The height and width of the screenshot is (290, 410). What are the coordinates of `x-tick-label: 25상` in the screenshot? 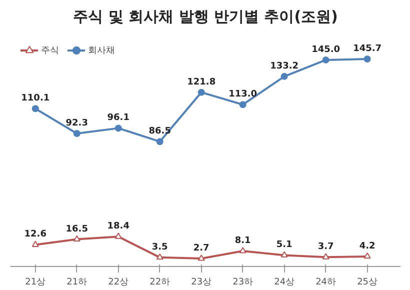 It's located at (367, 283).